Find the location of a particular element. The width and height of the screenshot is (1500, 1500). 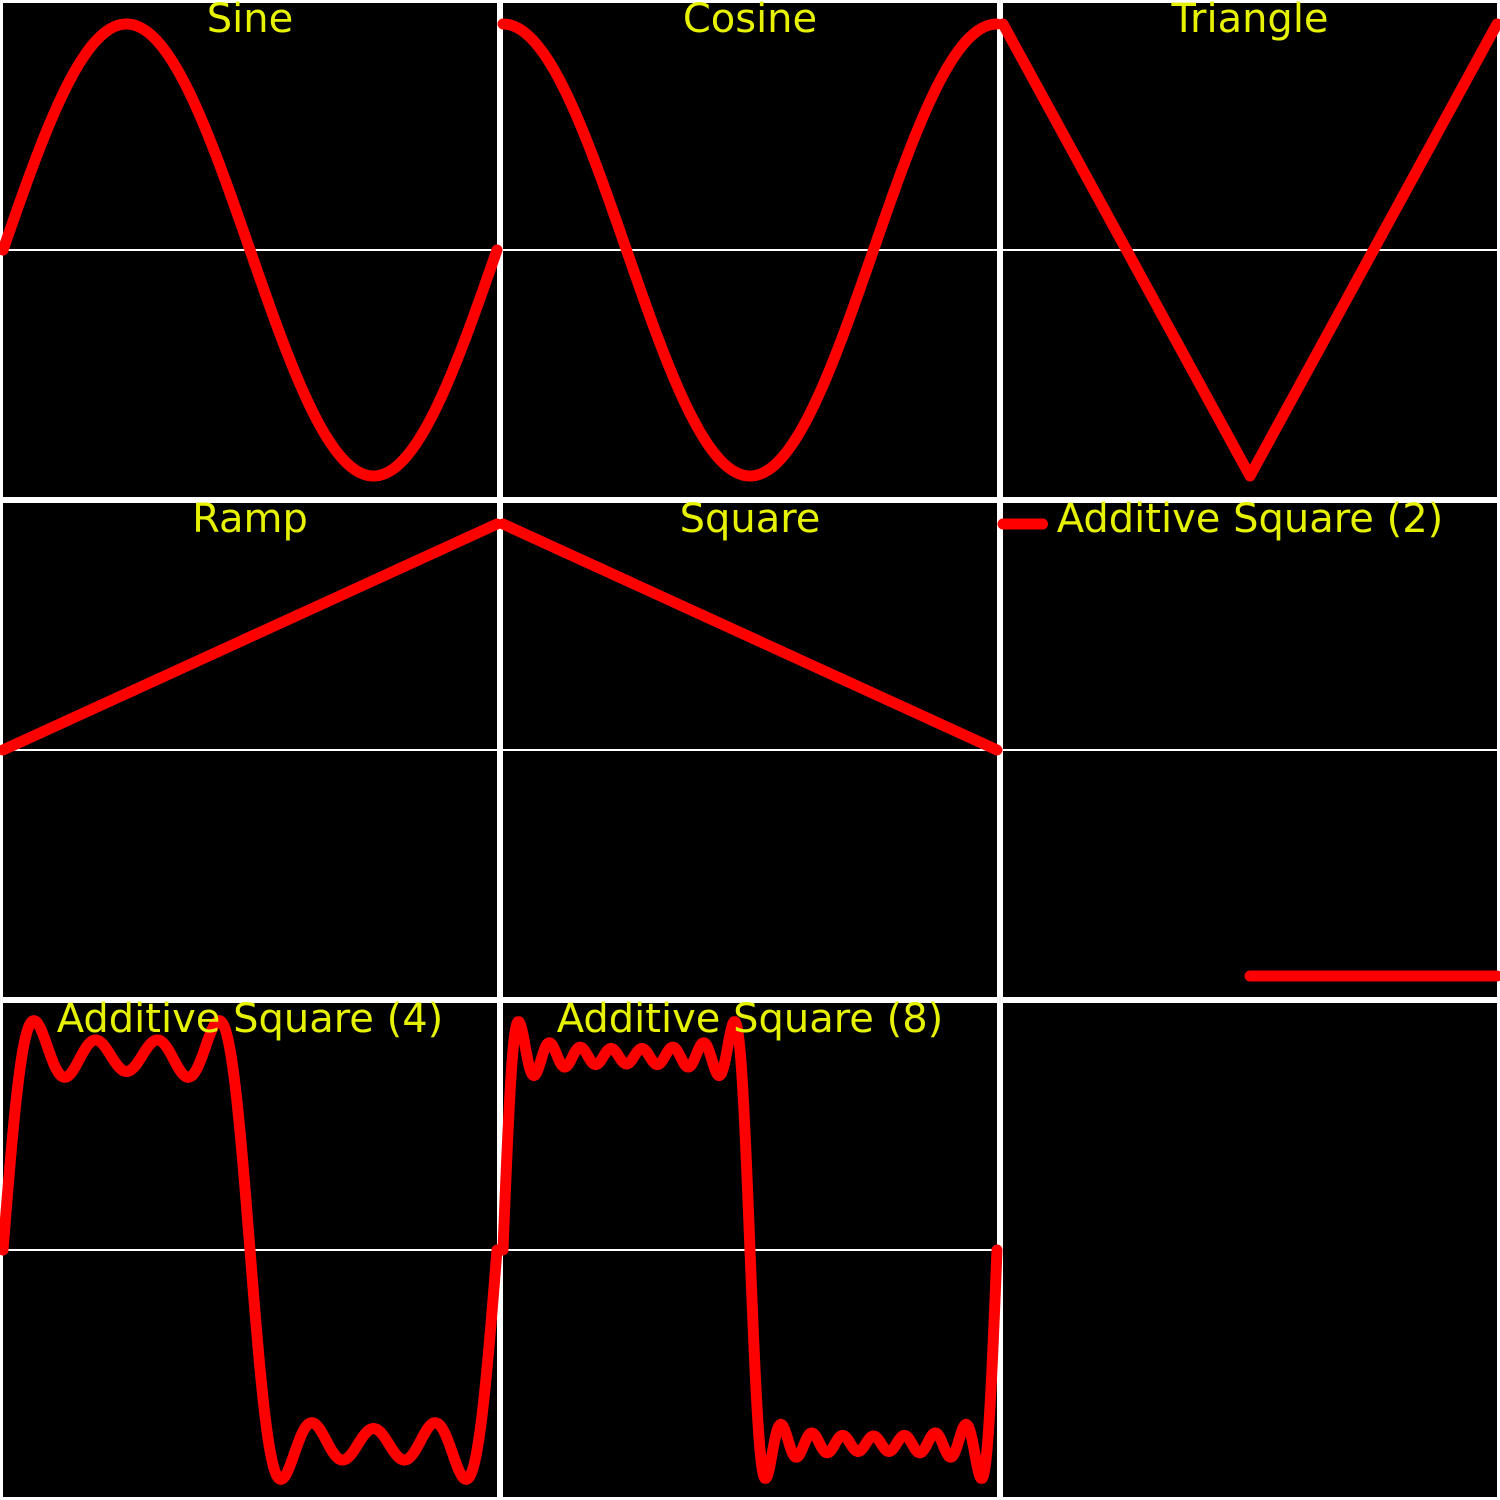

panel-title: Sine is located at coordinates (250, 21).